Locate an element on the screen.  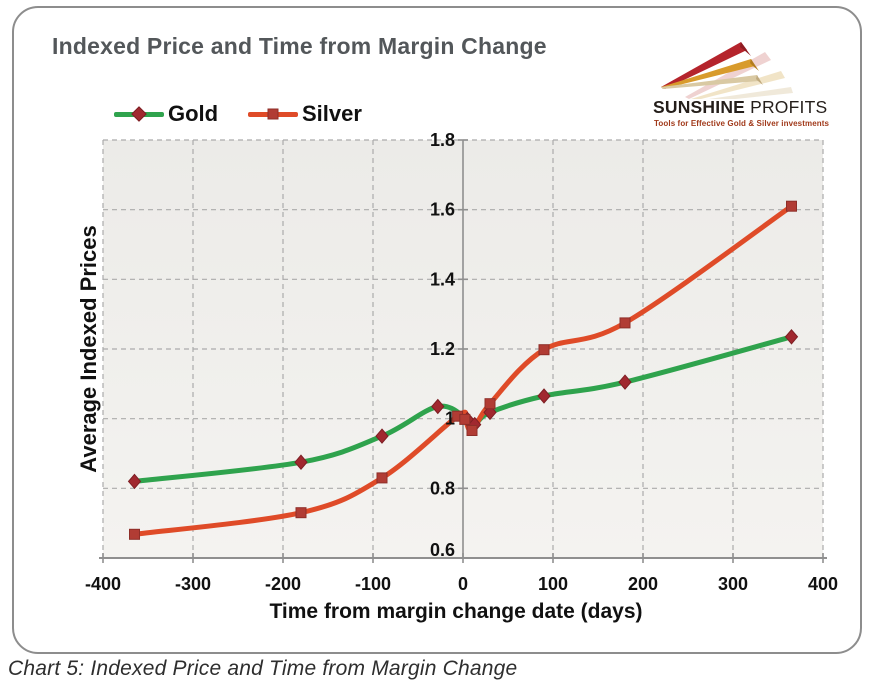
svg-text: 0.6 is located at coordinates (442, 550).